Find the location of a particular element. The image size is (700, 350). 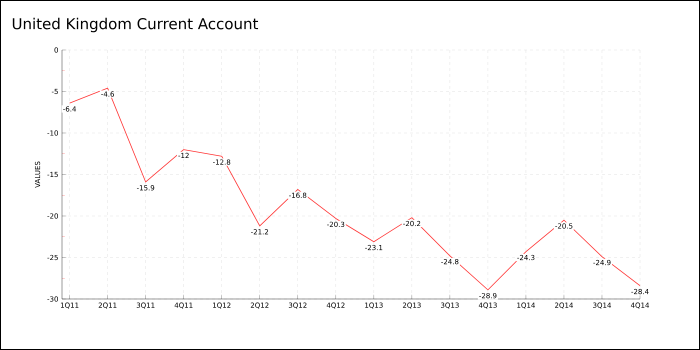

chart-title: United Kingdom Current Account is located at coordinates (135, 25).